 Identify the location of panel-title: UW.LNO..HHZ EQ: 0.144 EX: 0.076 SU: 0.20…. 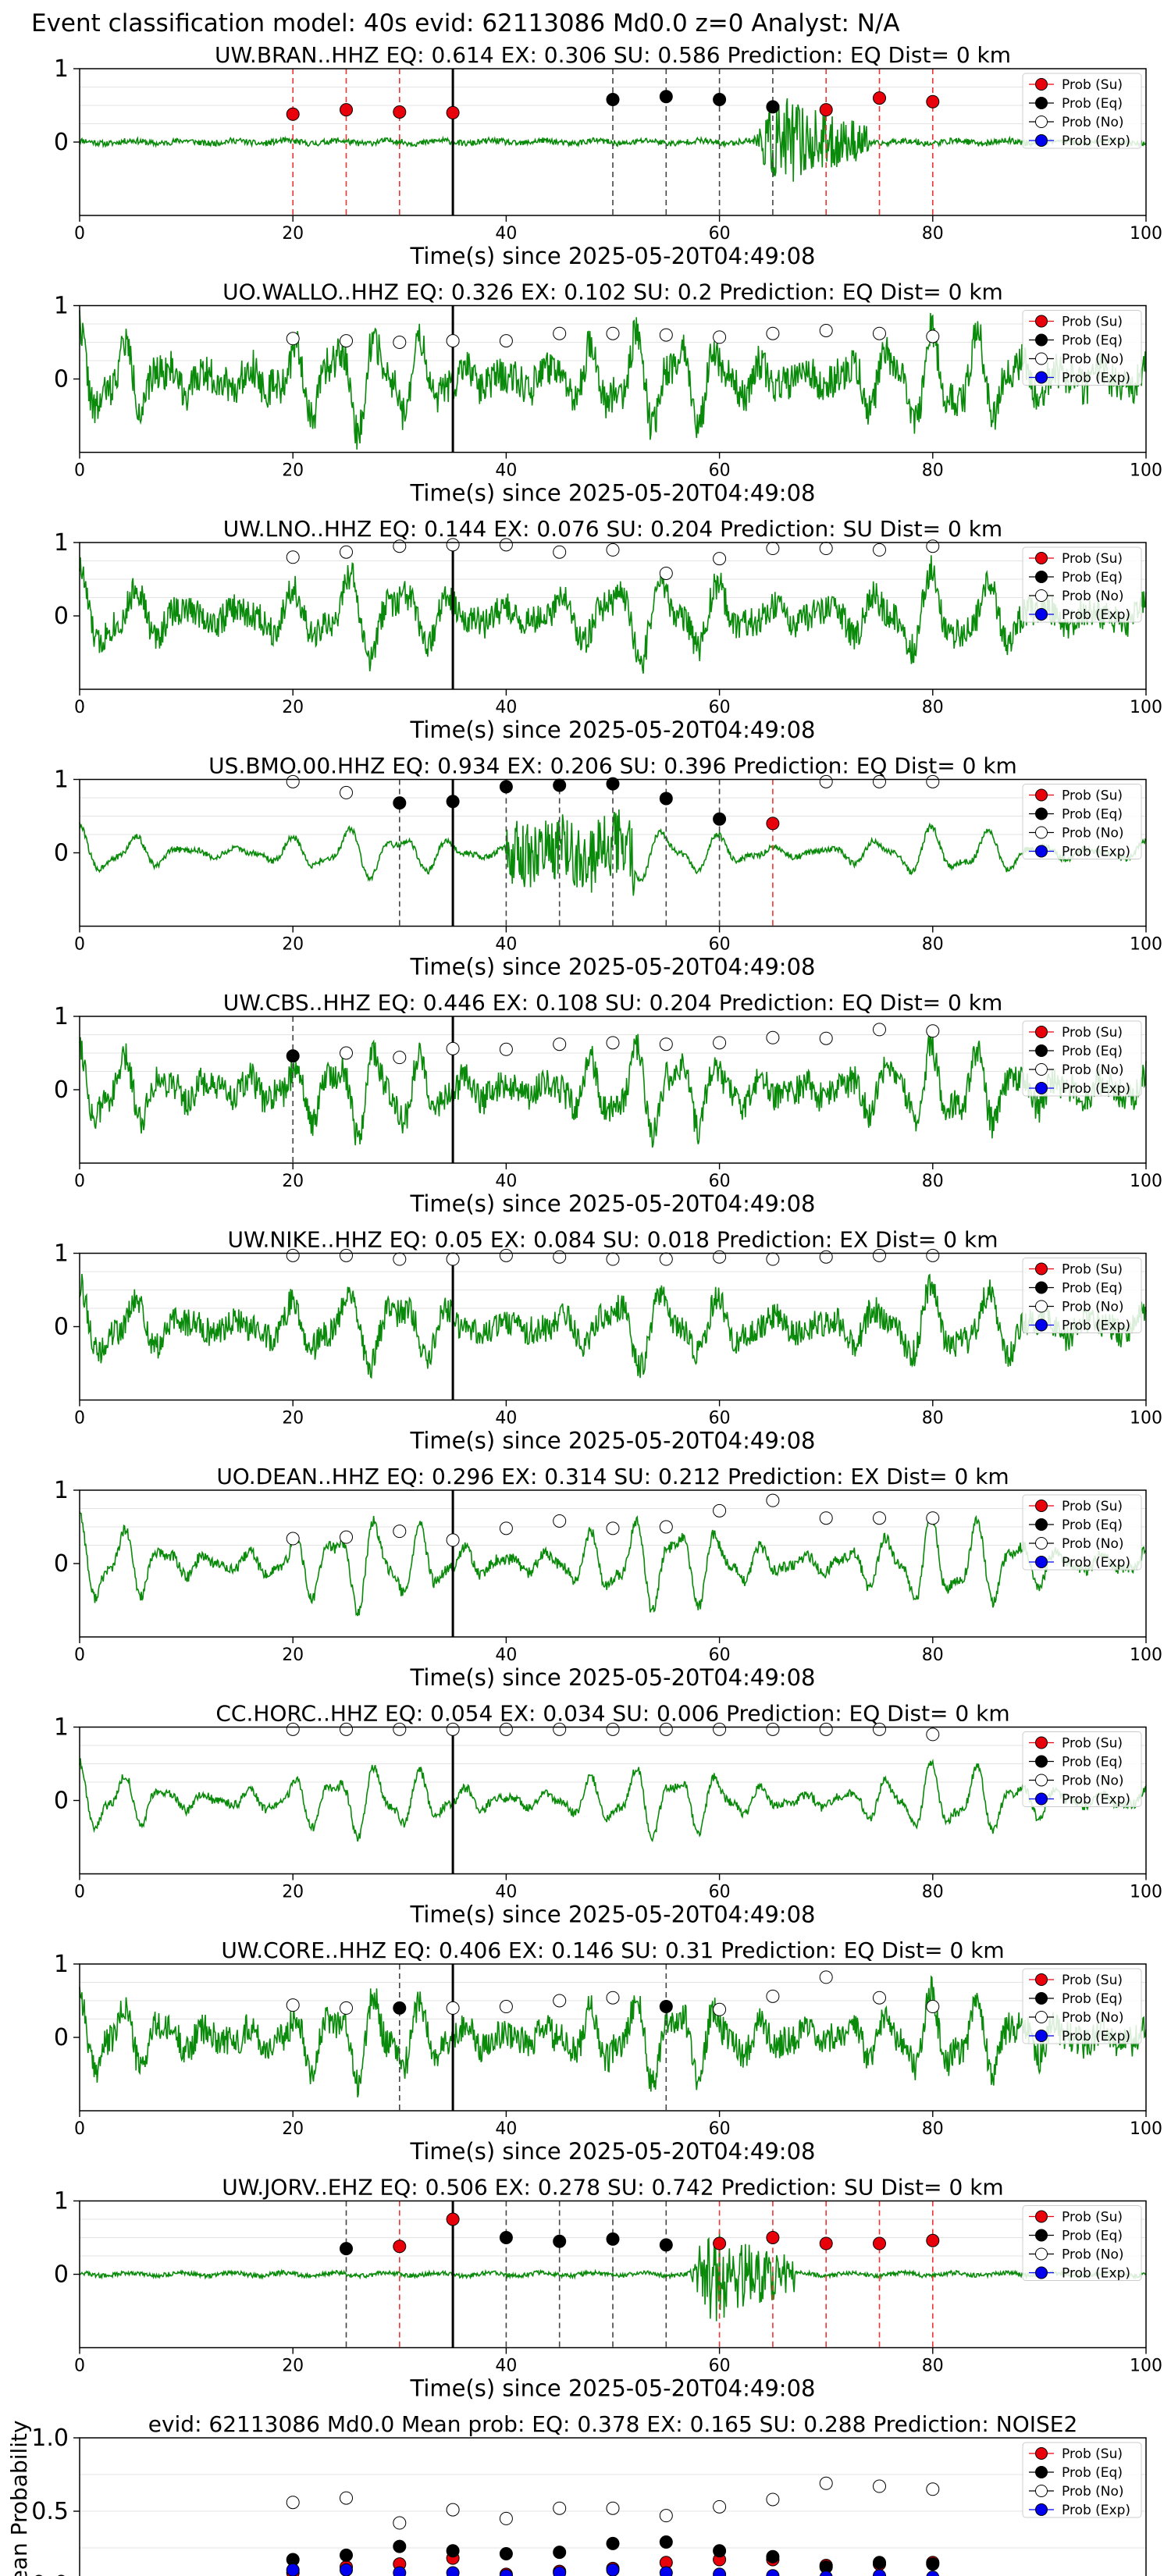
(612, 529).